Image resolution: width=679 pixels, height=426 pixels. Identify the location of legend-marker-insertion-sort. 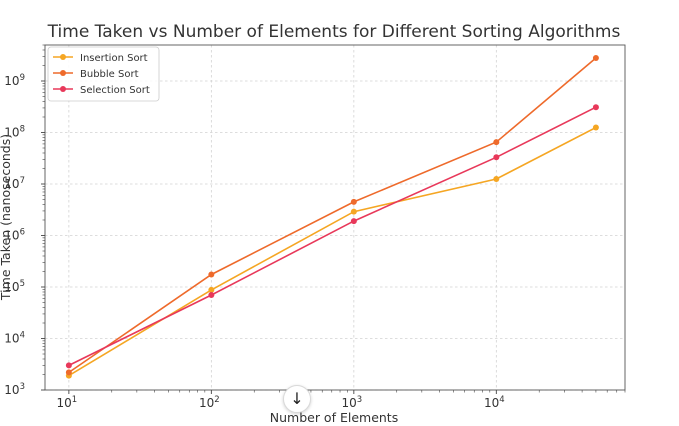
(63, 57).